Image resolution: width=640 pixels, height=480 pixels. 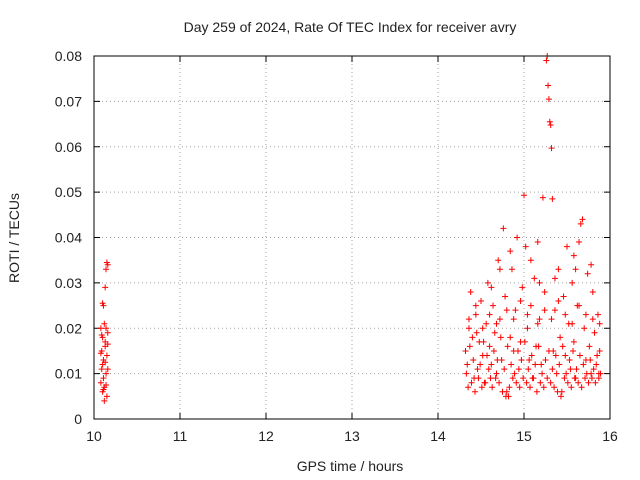 I want to click on y-tick-label: 0, so click(x=78, y=419).